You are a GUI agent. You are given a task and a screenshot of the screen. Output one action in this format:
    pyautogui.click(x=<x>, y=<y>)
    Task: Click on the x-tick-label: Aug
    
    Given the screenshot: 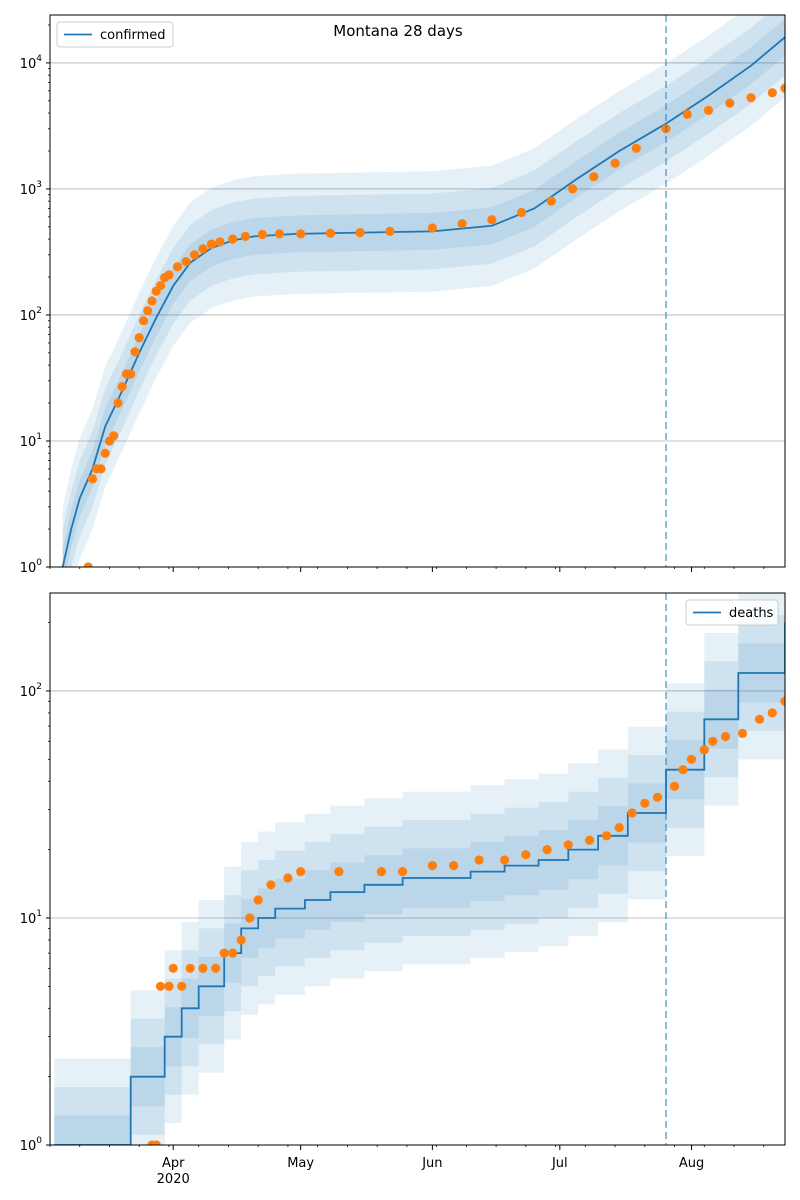 What is the action you would take?
    pyautogui.click(x=691, y=1163)
    